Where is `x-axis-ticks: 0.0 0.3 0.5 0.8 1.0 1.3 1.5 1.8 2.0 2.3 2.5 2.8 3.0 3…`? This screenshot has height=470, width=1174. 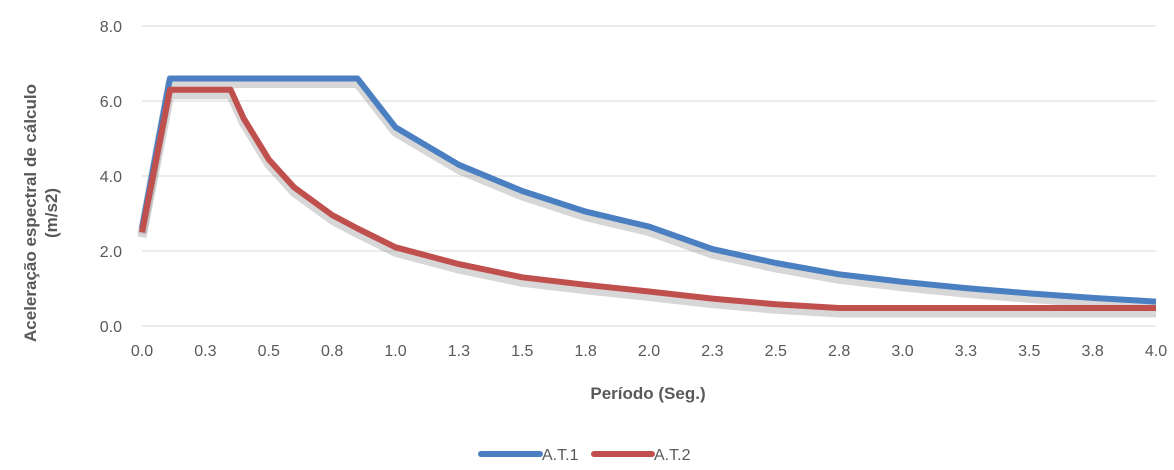
x-axis-ticks: 0.0 0.3 0.5 0.8 1.0 1.3 1.5 1.8 2.0 2.3 2.5 2.8 3.0 3… is located at coordinates (649, 351).